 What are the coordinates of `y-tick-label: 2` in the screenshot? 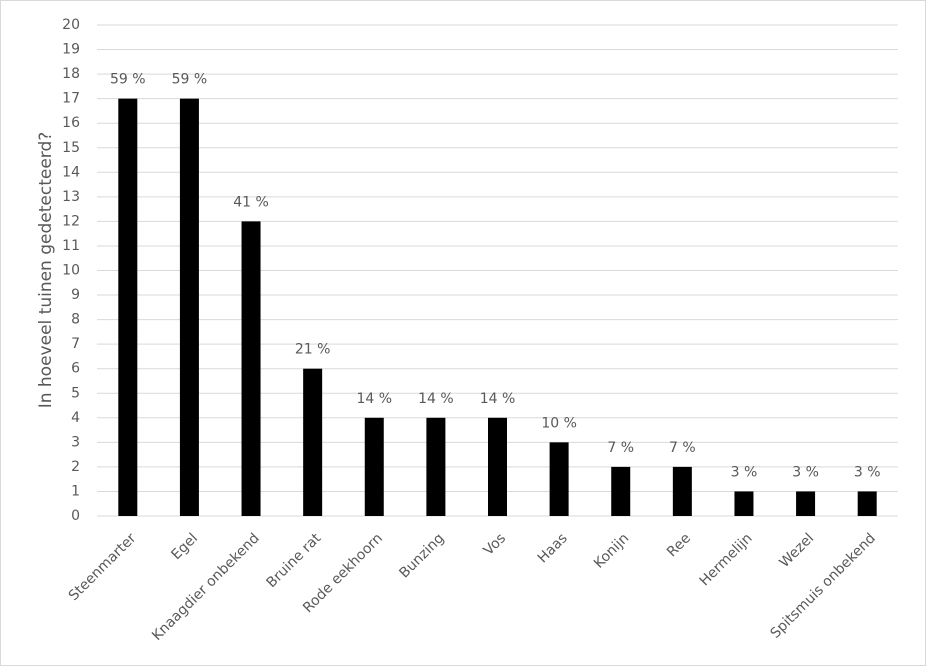 It's located at (75, 467).